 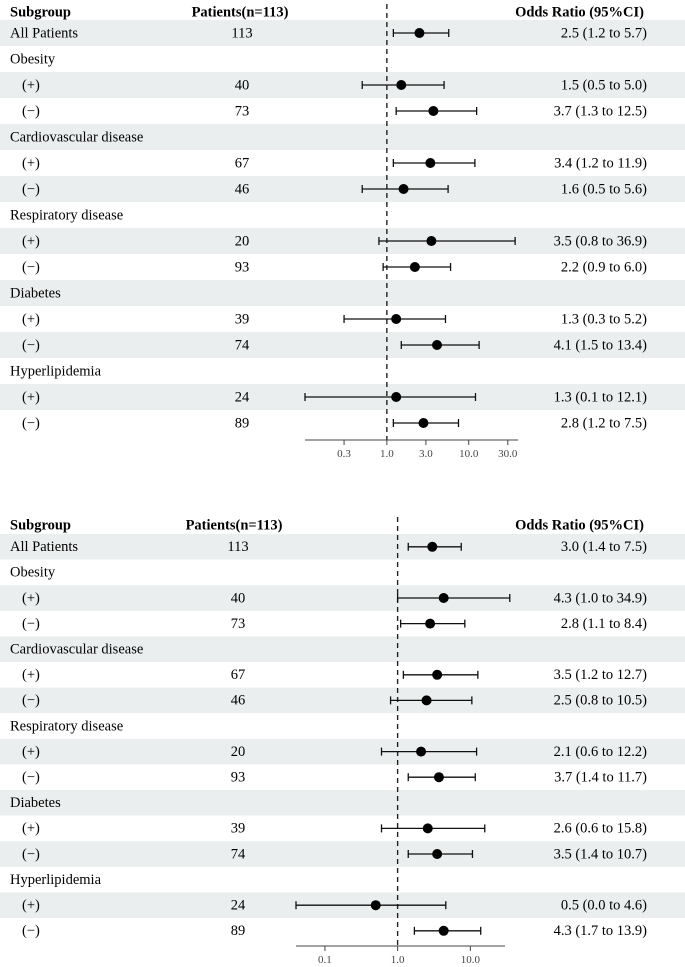 I want to click on odds-ratio-text: 3.5 (1.2 to 12.7), so click(x=601, y=675).